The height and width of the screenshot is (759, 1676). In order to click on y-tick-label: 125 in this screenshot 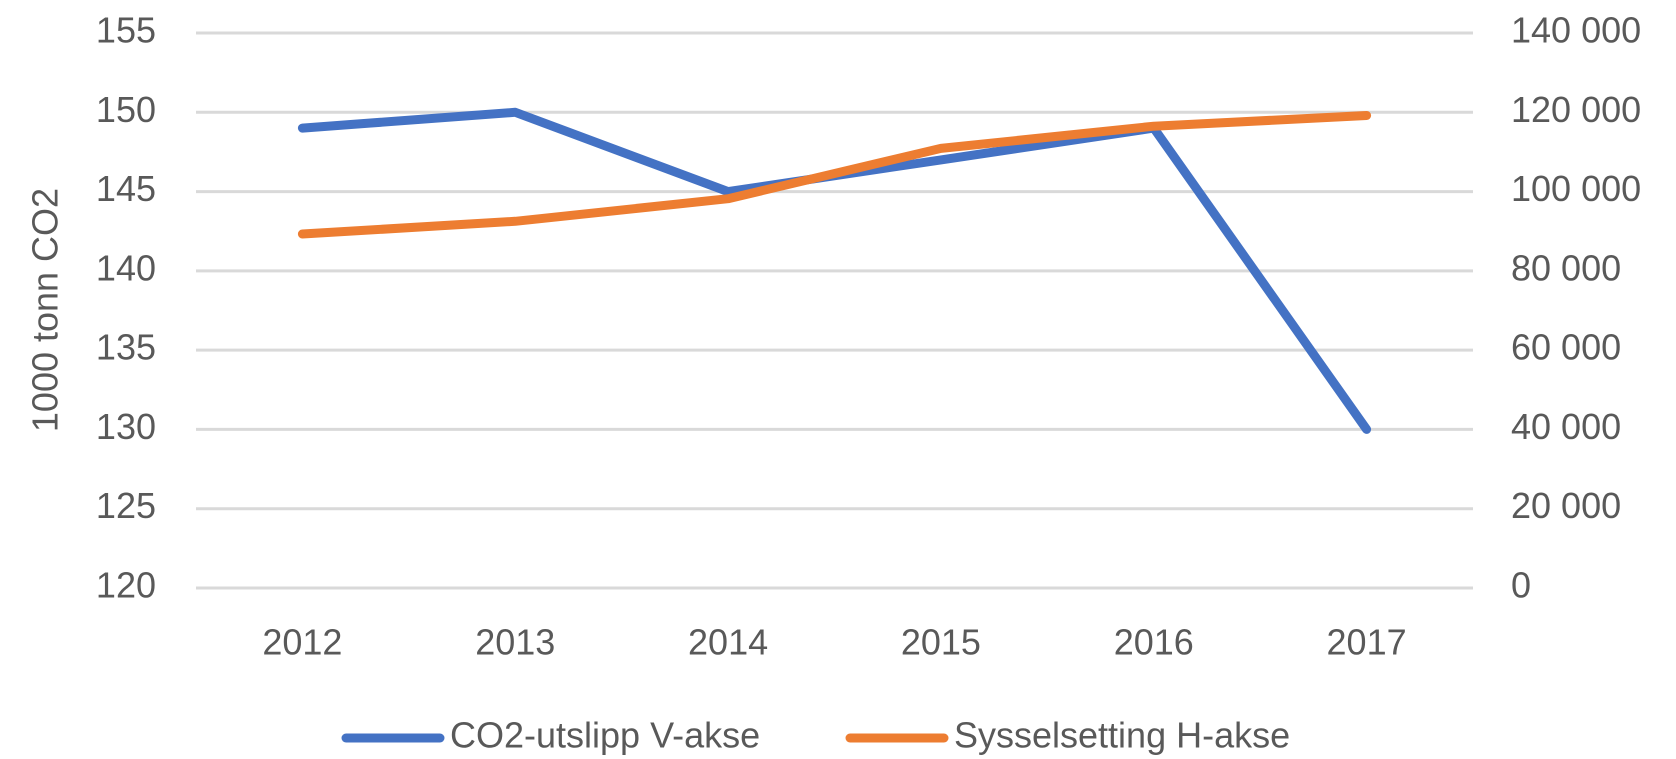, I will do `click(126, 505)`.